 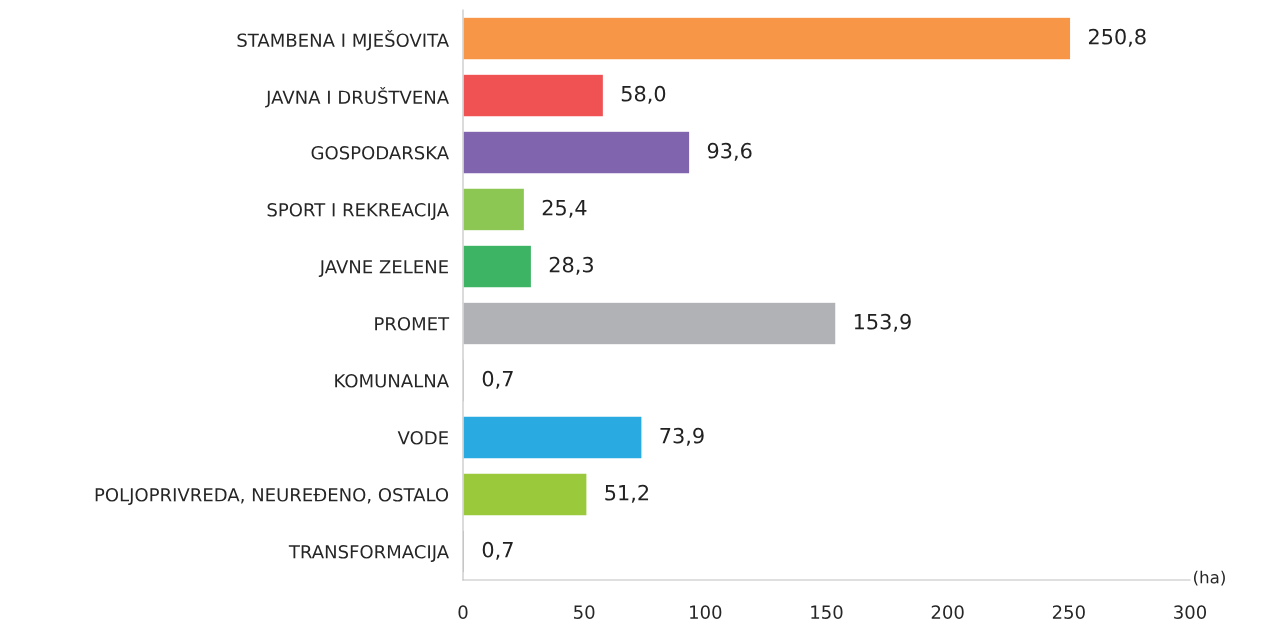 I want to click on data-label: 73,9, so click(x=682, y=436).